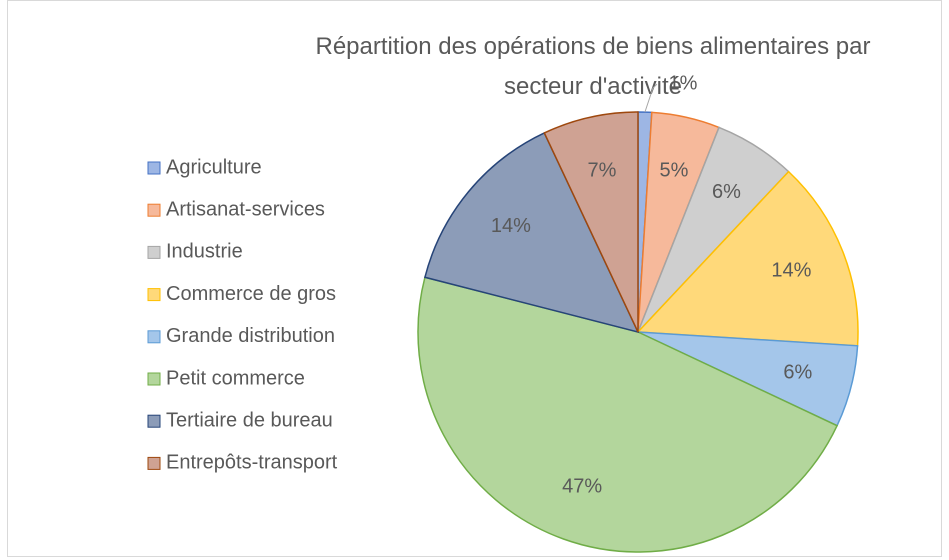 The height and width of the screenshot is (560, 949). I want to click on legend-label: Petit commerce, so click(235, 378).